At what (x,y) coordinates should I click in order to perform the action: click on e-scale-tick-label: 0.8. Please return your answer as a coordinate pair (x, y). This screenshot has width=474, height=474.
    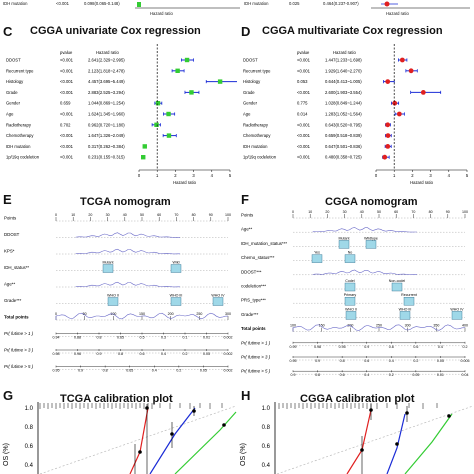
    Looking at the image, I should click on (99, 338).